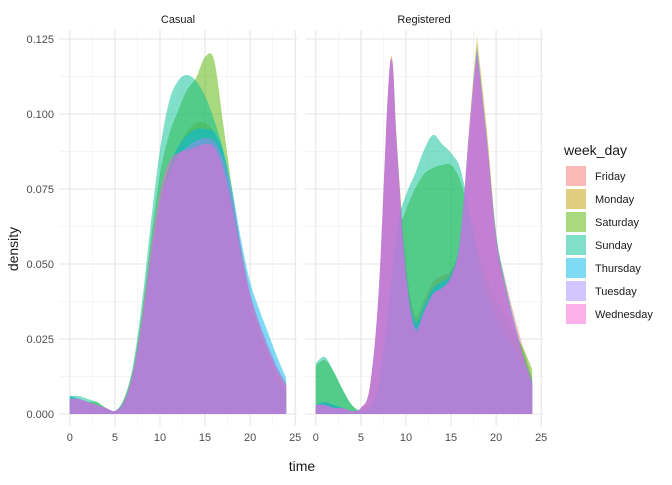  Describe the element at coordinates (40, 340) in the screenshot. I see `y-tick-label: 0.025` at that location.